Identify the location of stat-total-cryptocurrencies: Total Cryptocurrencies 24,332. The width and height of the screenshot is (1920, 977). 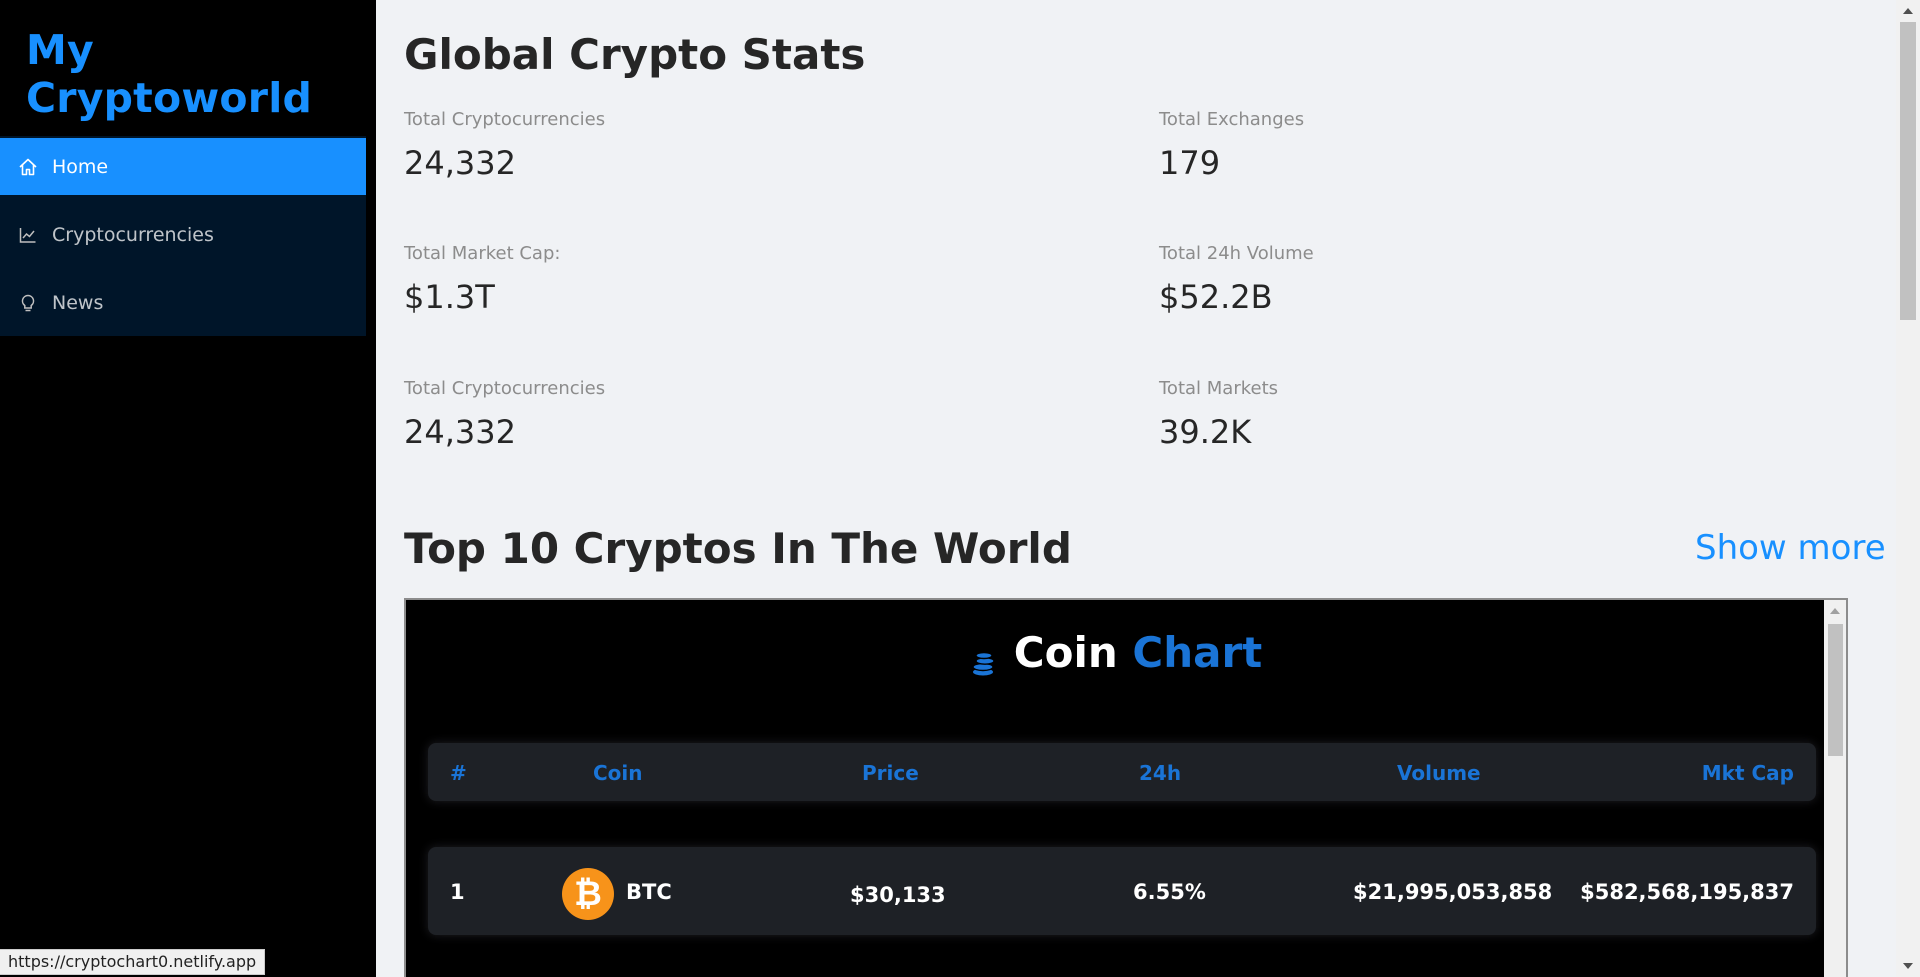
(504, 145).